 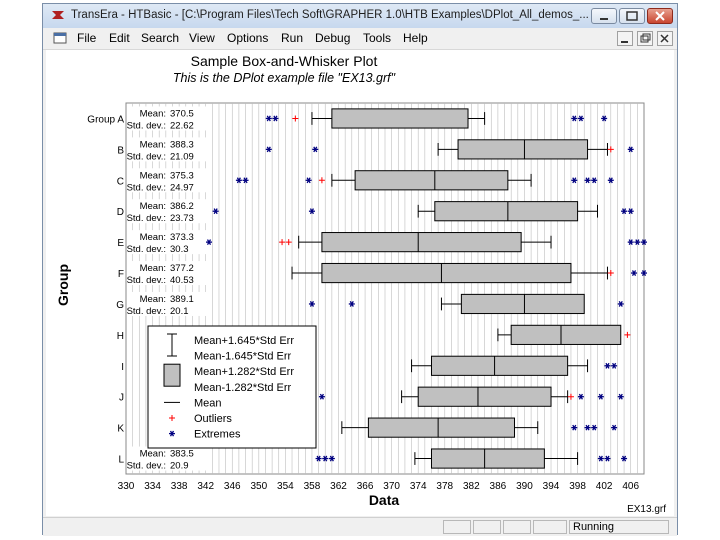 What do you see at coordinates (232, 486) in the screenshot?
I see `x-tick-label: 346` at bounding box center [232, 486].